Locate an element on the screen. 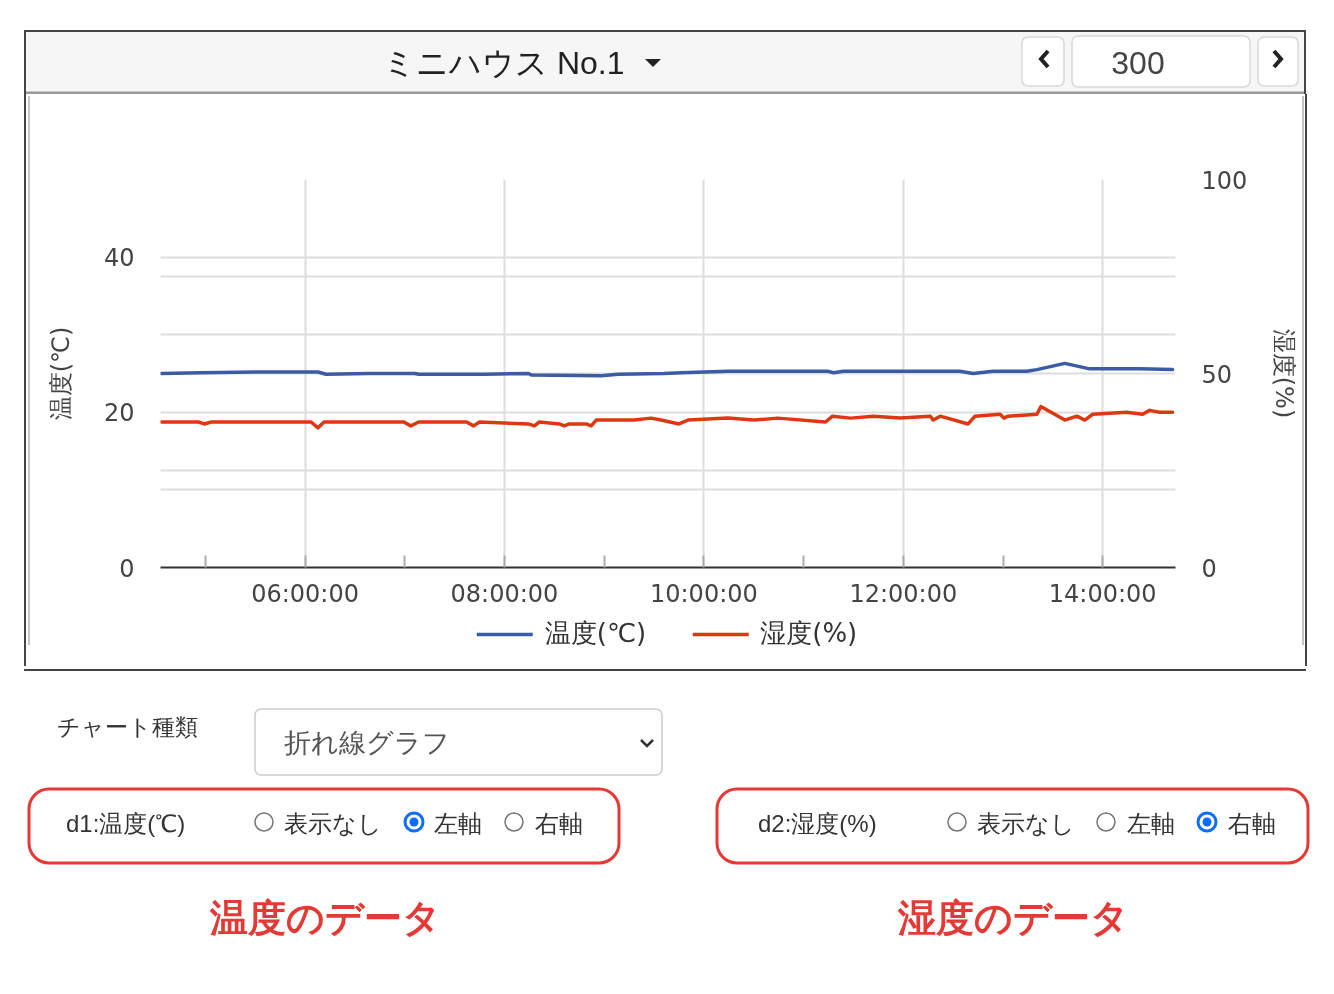 This screenshot has height=994, width=1334. y2-tick-label: 0 is located at coordinates (1209, 568).